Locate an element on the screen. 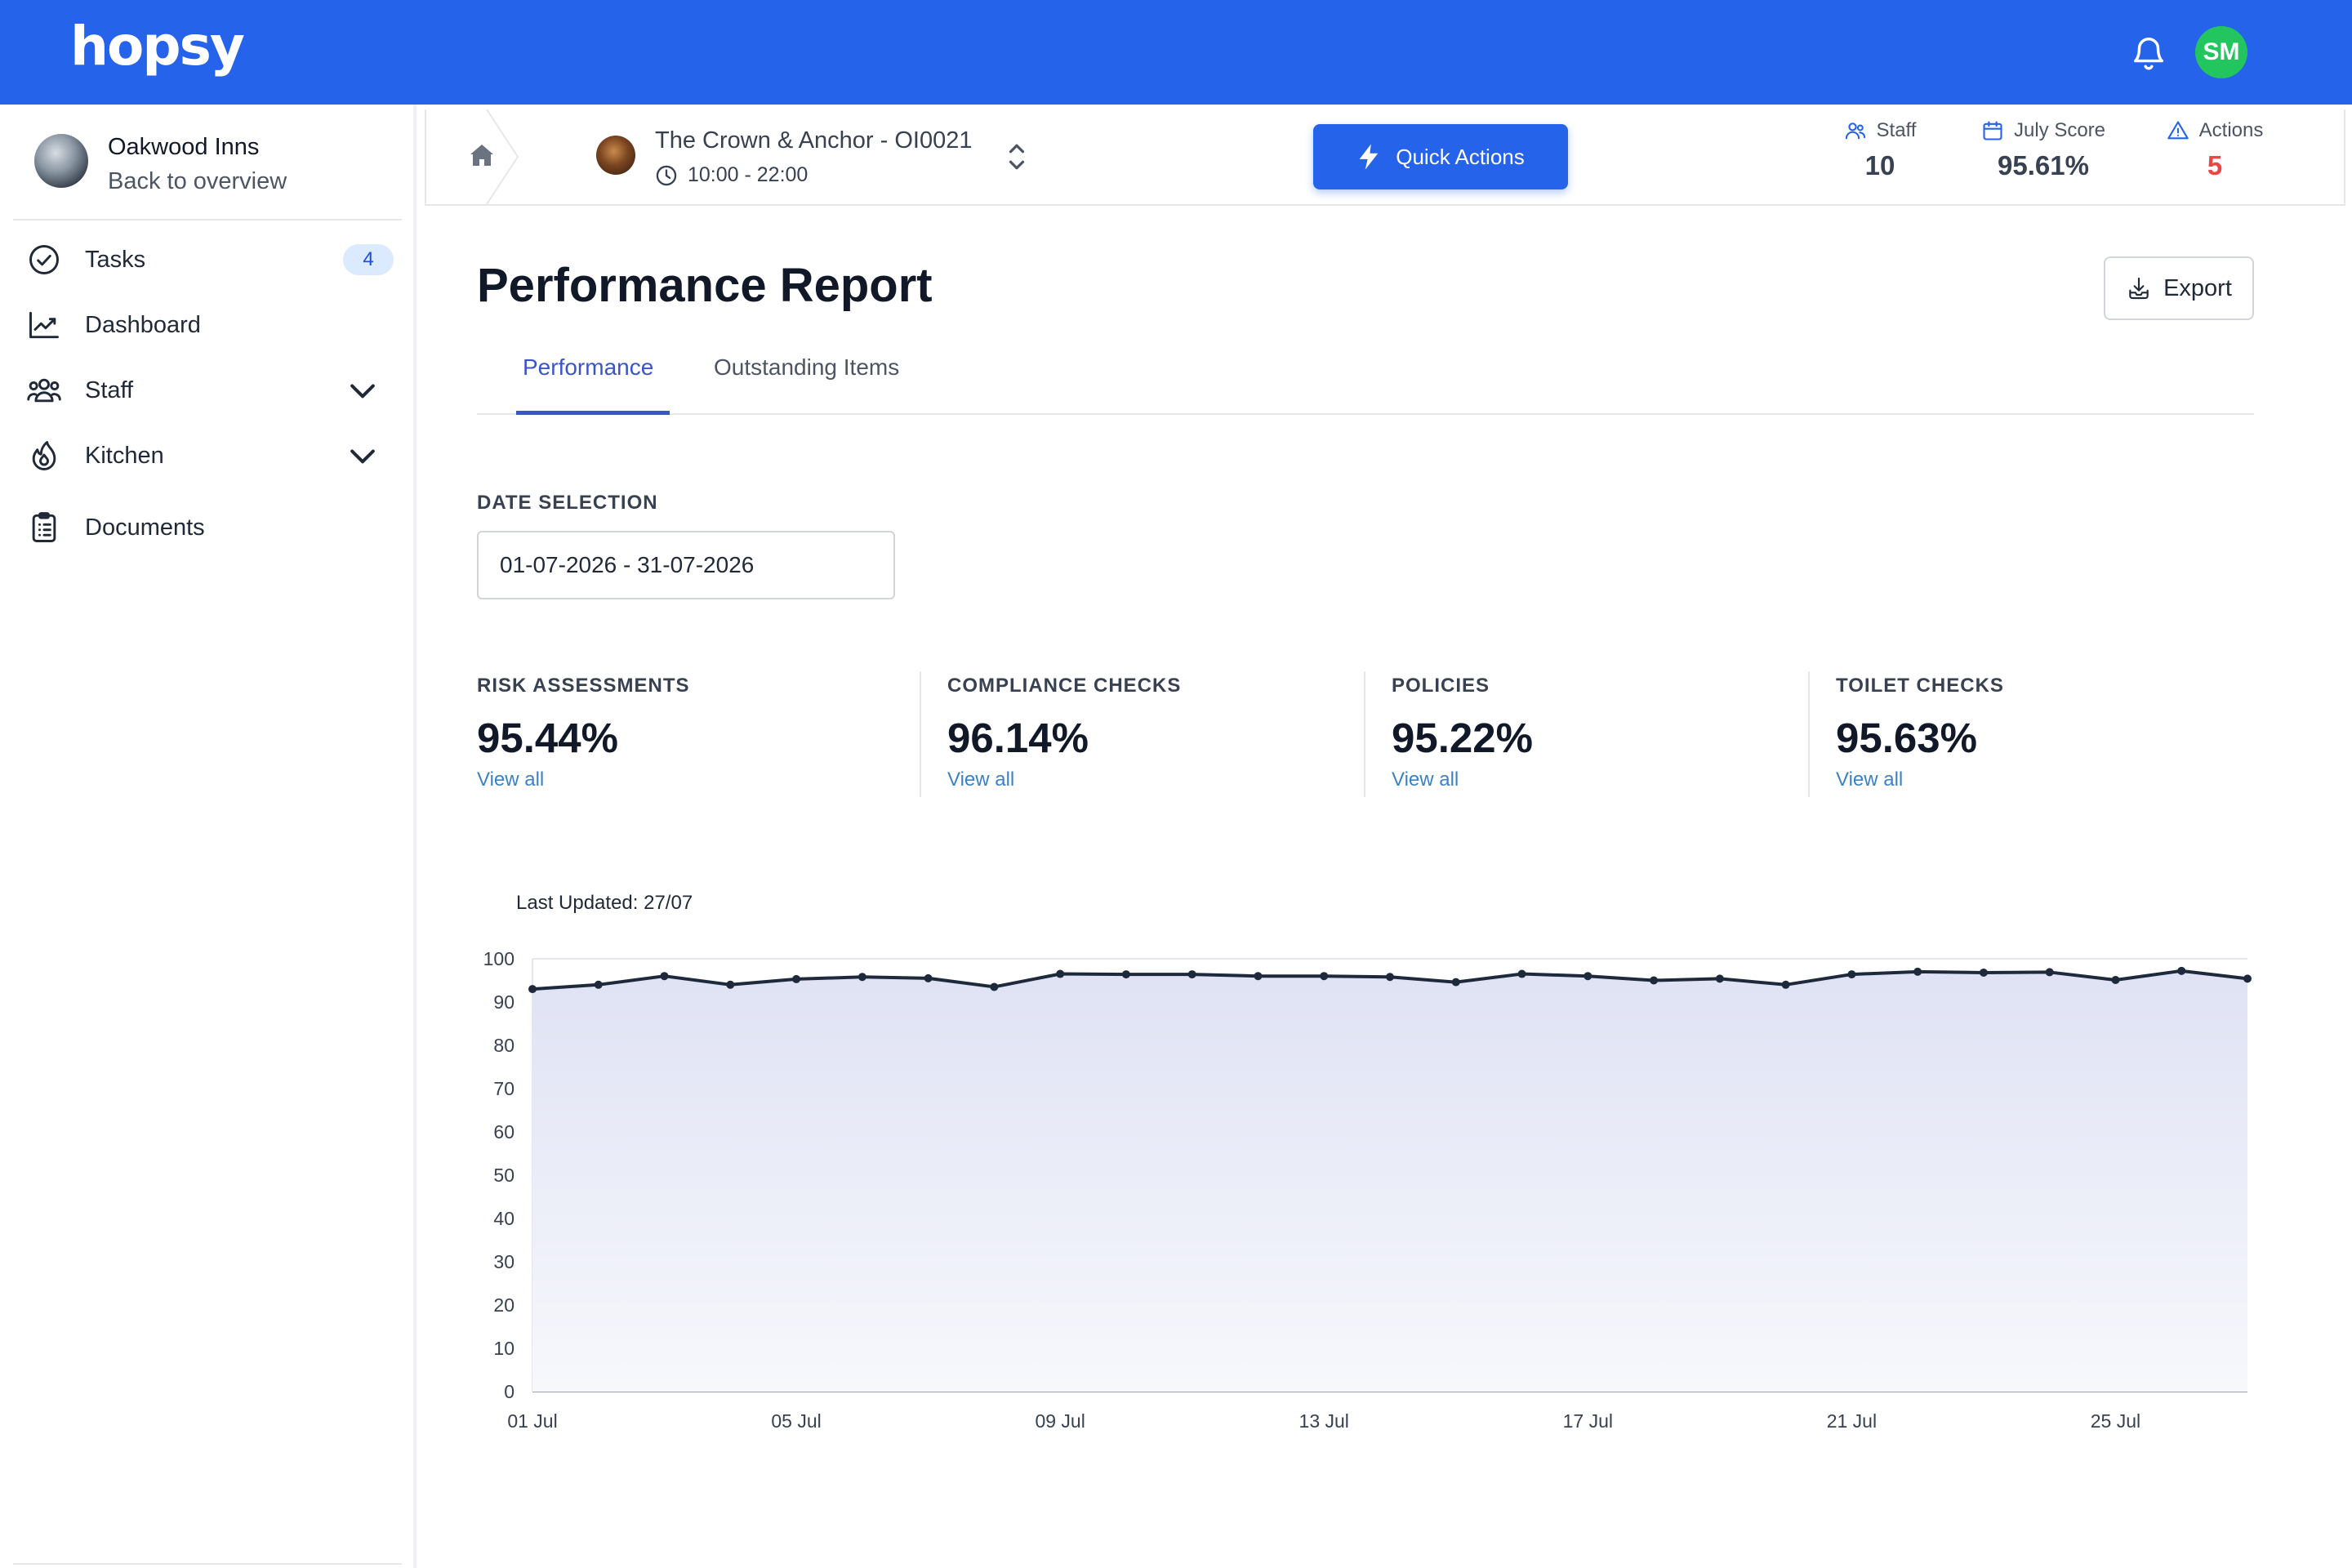 The height and width of the screenshot is (1568, 2352). y-tick-label: 10 is located at coordinates (503, 1348).